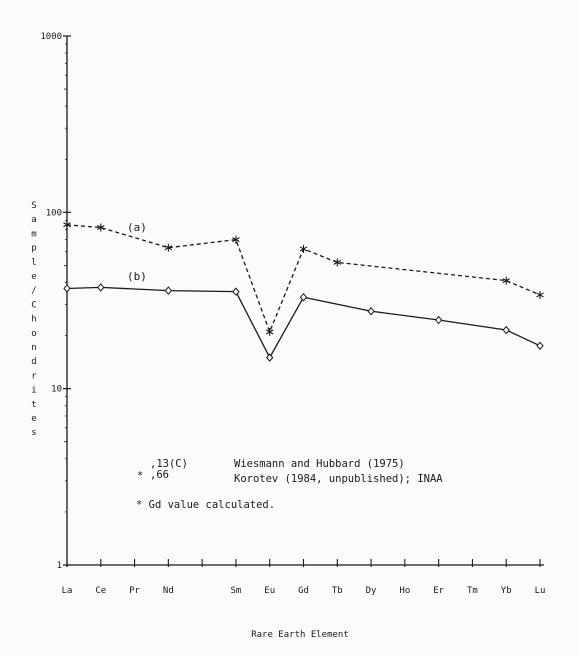 This screenshot has height=656, width=579. What do you see at coordinates (371, 591) in the screenshot?
I see `x-tick-label: Dy` at bounding box center [371, 591].